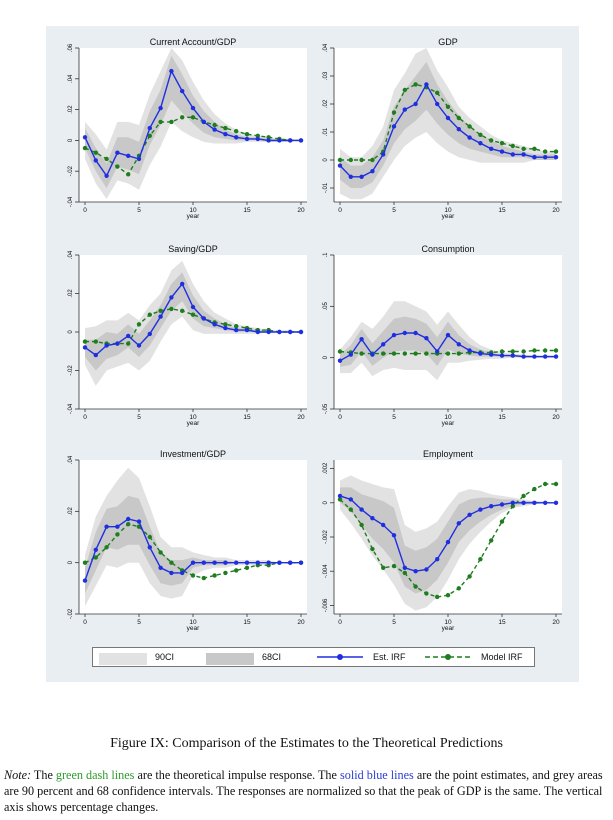 The image size is (613, 820). Describe the element at coordinates (448, 454) in the screenshot. I see `chart-title: Employment` at that location.